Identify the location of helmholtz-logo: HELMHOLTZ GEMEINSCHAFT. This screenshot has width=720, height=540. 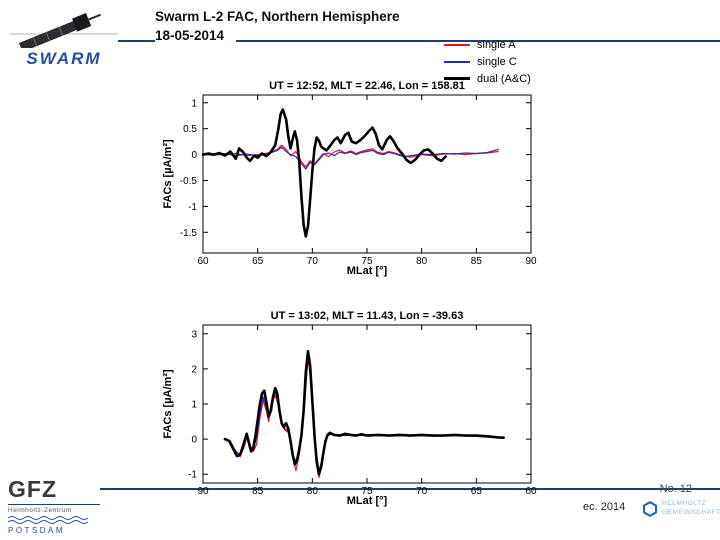
(681, 509).